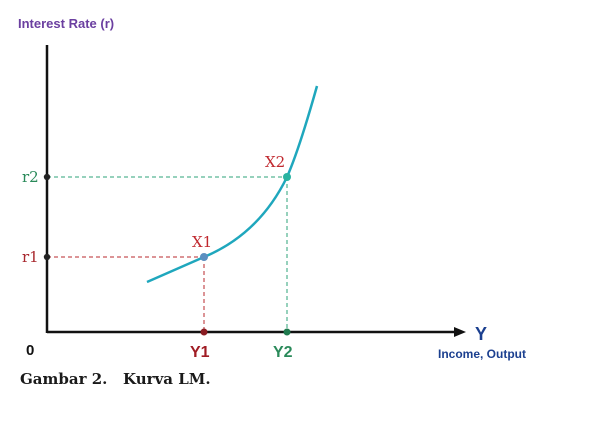 The height and width of the screenshot is (429, 600). I want to click on r1-label: r1, so click(30, 257).